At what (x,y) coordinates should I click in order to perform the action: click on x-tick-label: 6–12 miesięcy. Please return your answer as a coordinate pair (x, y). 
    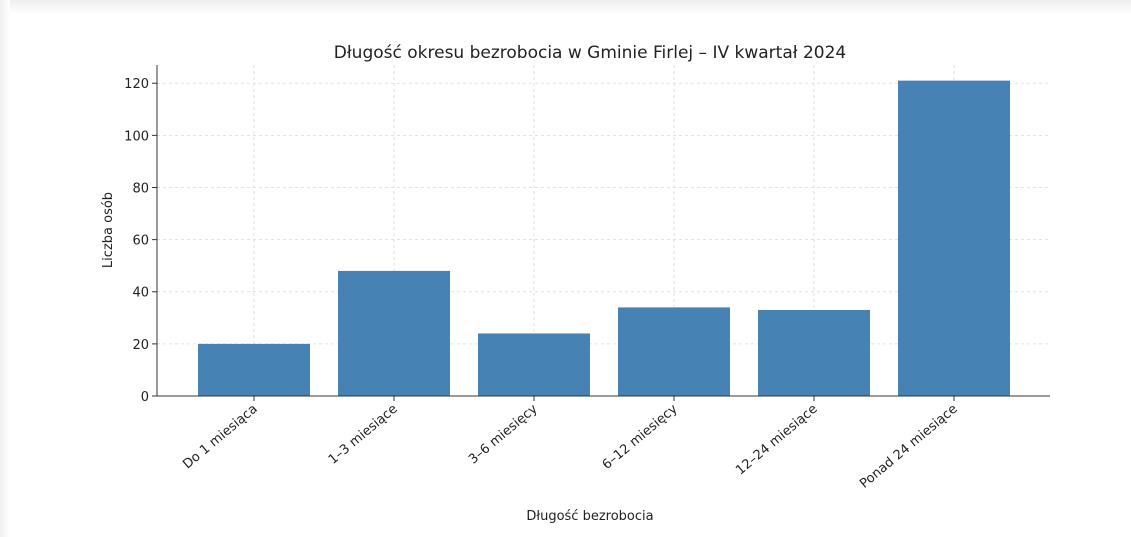
    Looking at the image, I should click on (640, 436).